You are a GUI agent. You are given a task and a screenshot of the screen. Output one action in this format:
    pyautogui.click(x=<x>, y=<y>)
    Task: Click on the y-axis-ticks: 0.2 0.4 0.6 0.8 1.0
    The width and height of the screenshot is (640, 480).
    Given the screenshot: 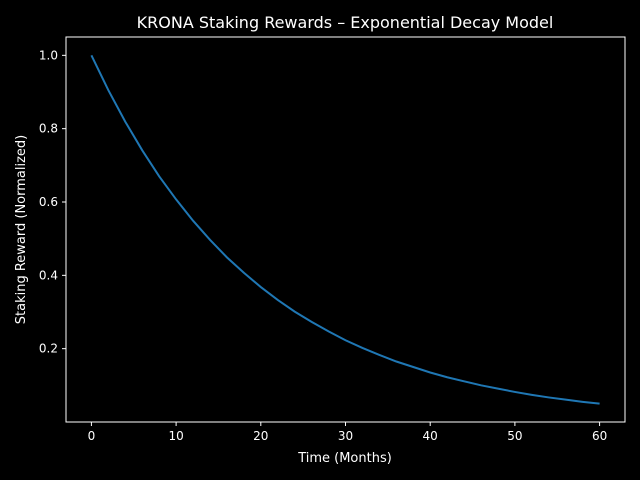 What is the action you would take?
    pyautogui.click(x=52, y=202)
    